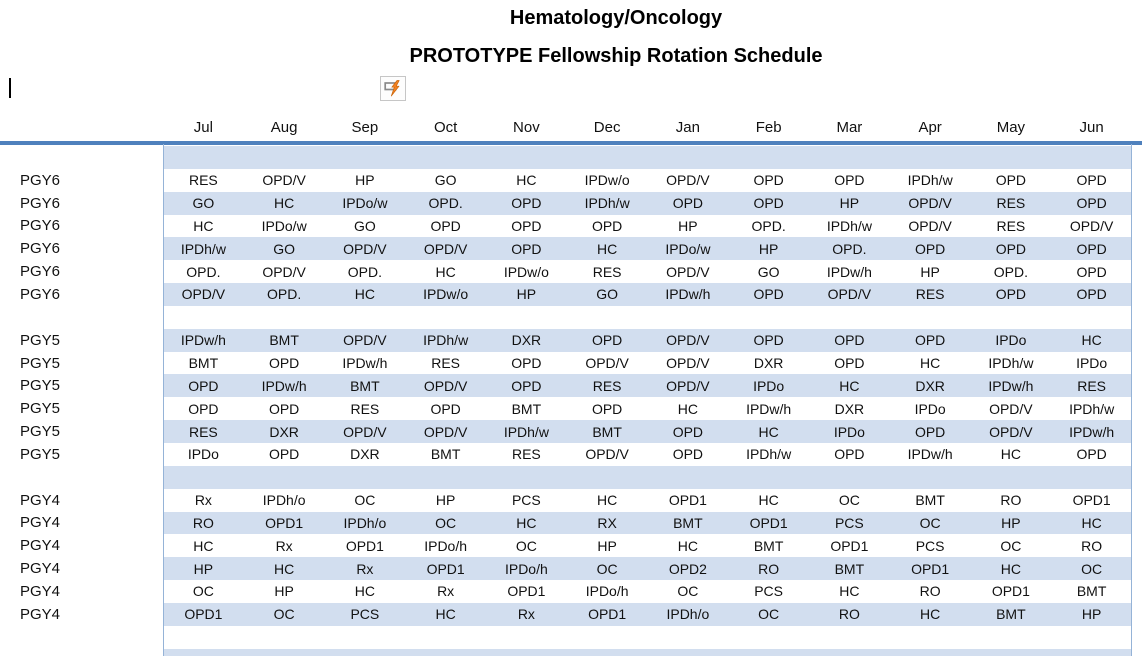 Image resolution: width=1142 pixels, height=656 pixels. I want to click on month-header: Jun, so click(1091, 127).